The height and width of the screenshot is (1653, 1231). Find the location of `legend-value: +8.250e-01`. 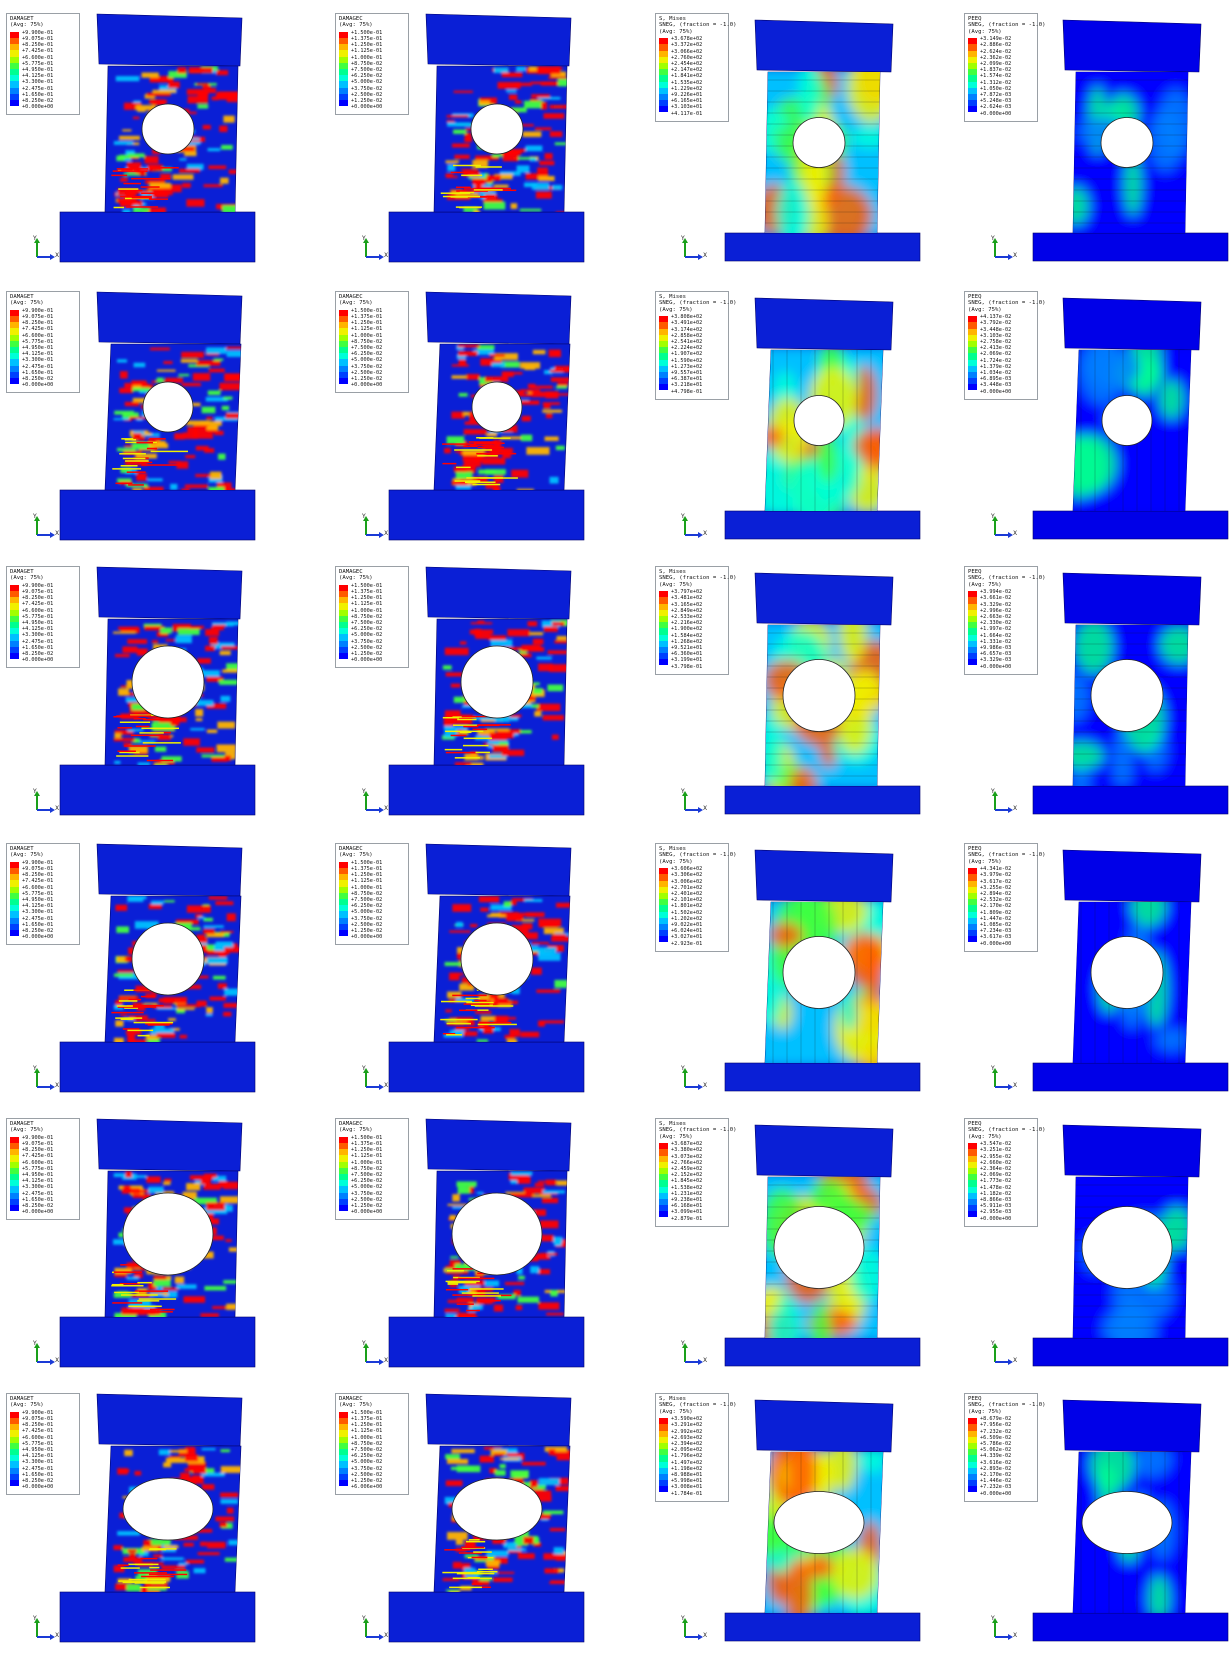

legend-value: +8.250e-01 is located at coordinates (38, 875).